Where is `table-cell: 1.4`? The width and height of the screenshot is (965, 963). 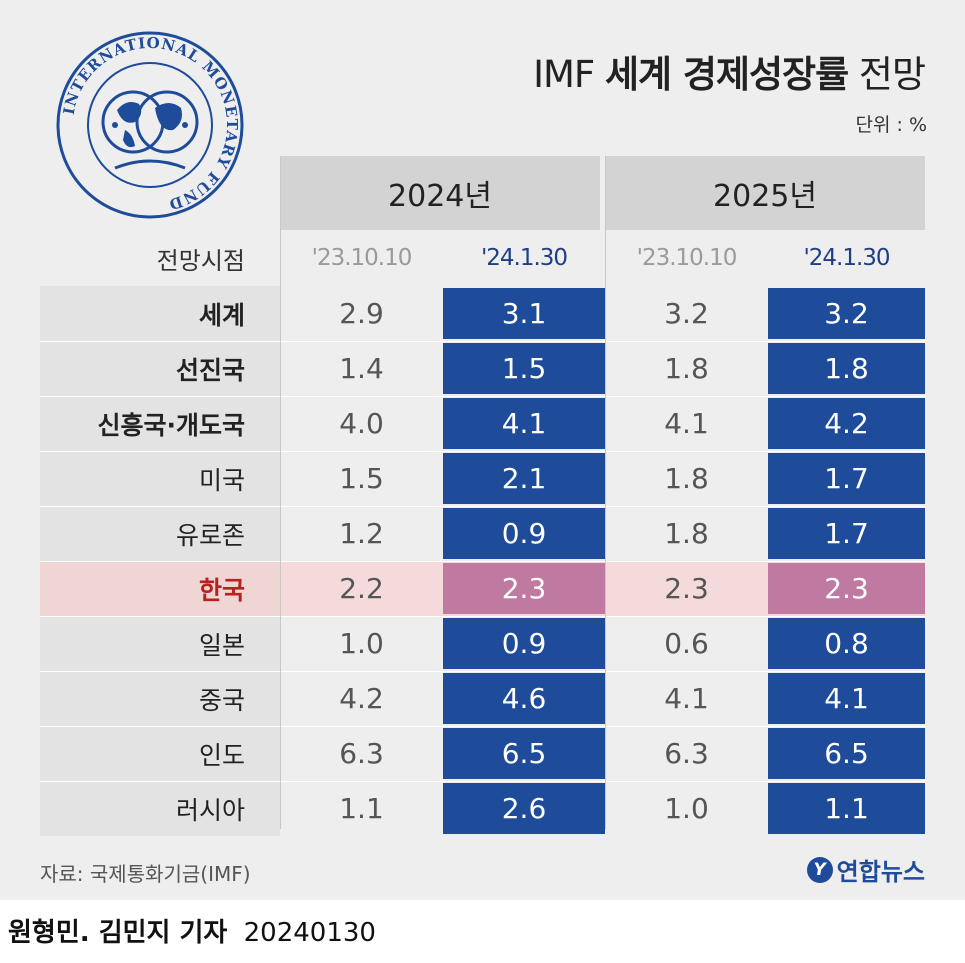 table-cell: 1.4 is located at coordinates (361, 368).